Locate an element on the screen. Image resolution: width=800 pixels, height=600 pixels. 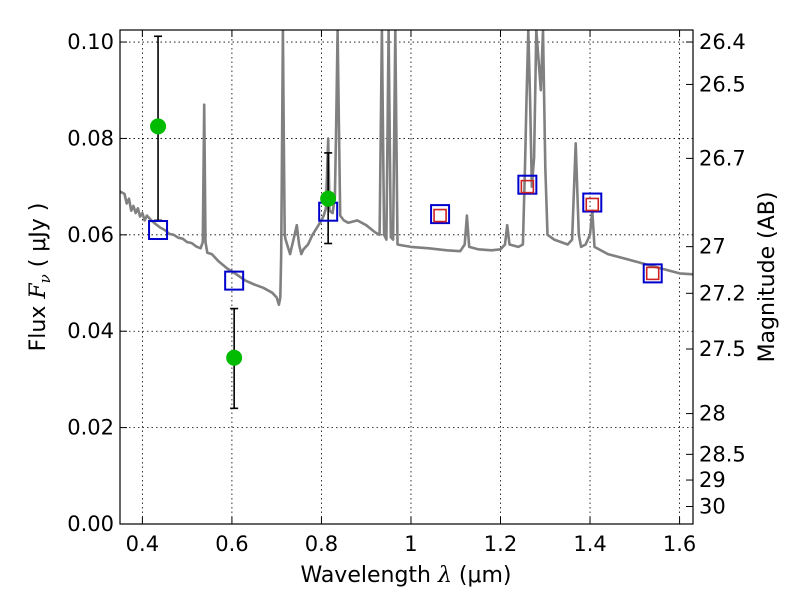
y-axis-title: Flux Fν ( μJy ) is located at coordinates (40, 277).